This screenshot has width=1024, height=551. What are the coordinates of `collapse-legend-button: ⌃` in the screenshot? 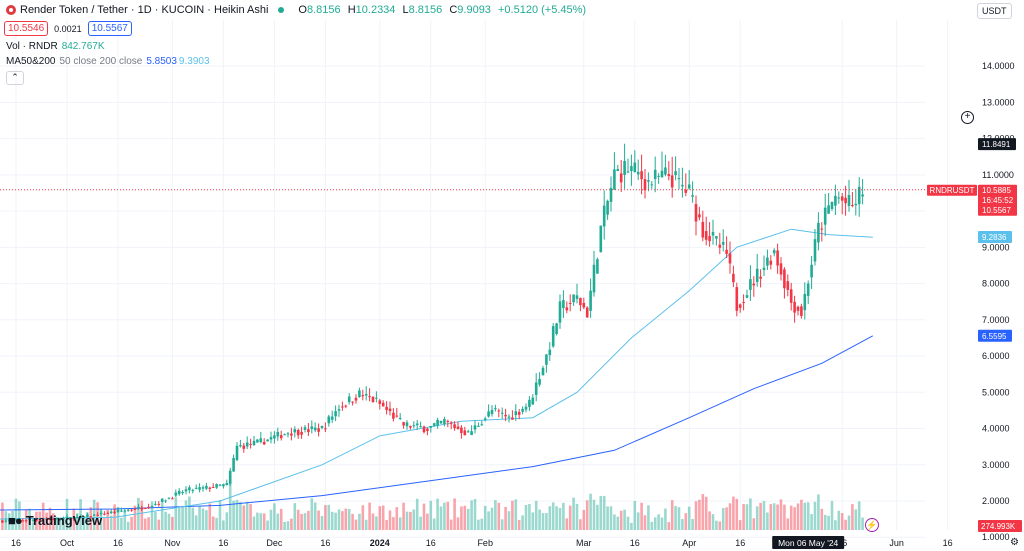 It's located at (15, 78).